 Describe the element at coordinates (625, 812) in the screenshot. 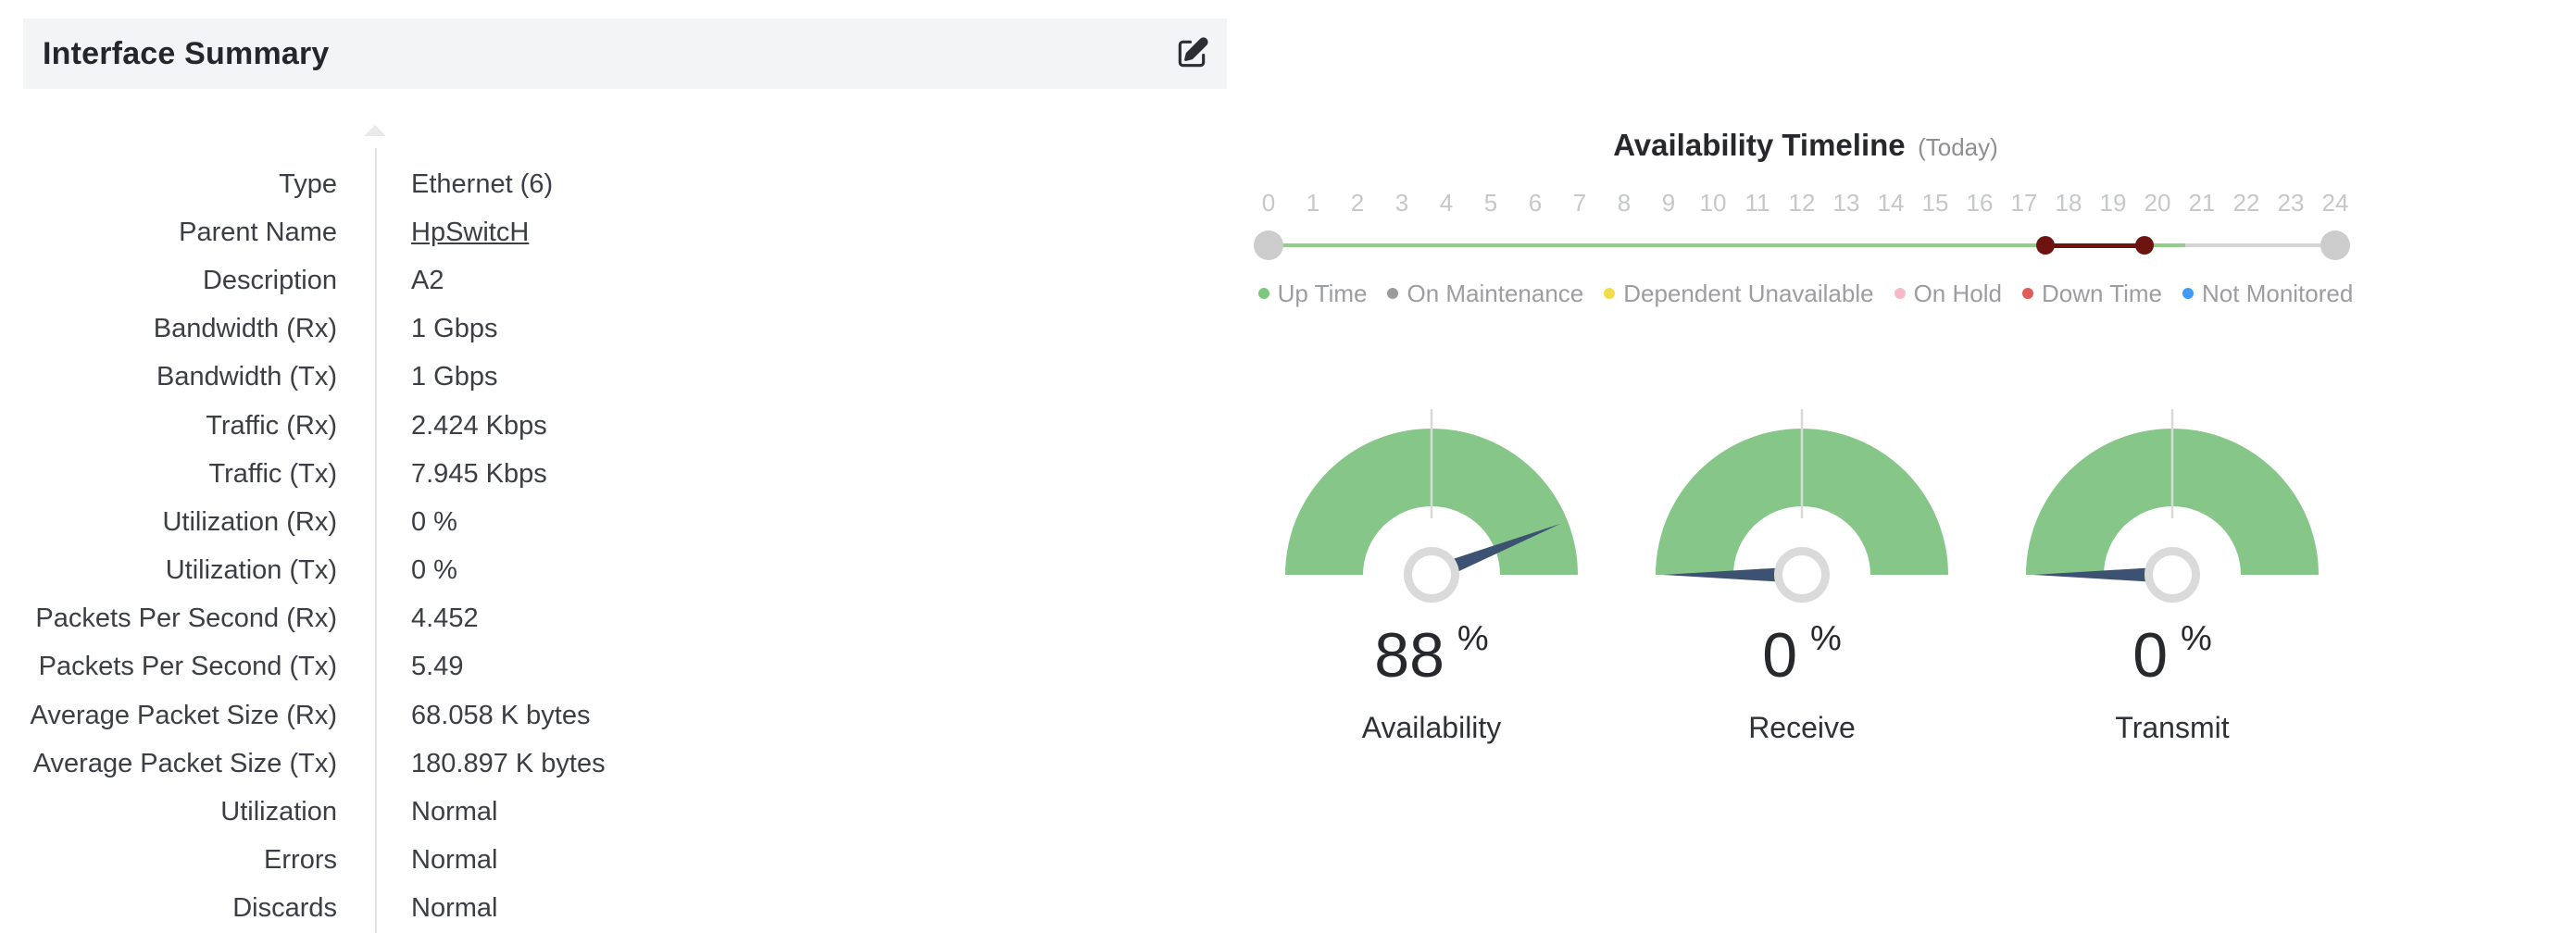

I see `table-row: Utilization Normal` at that location.